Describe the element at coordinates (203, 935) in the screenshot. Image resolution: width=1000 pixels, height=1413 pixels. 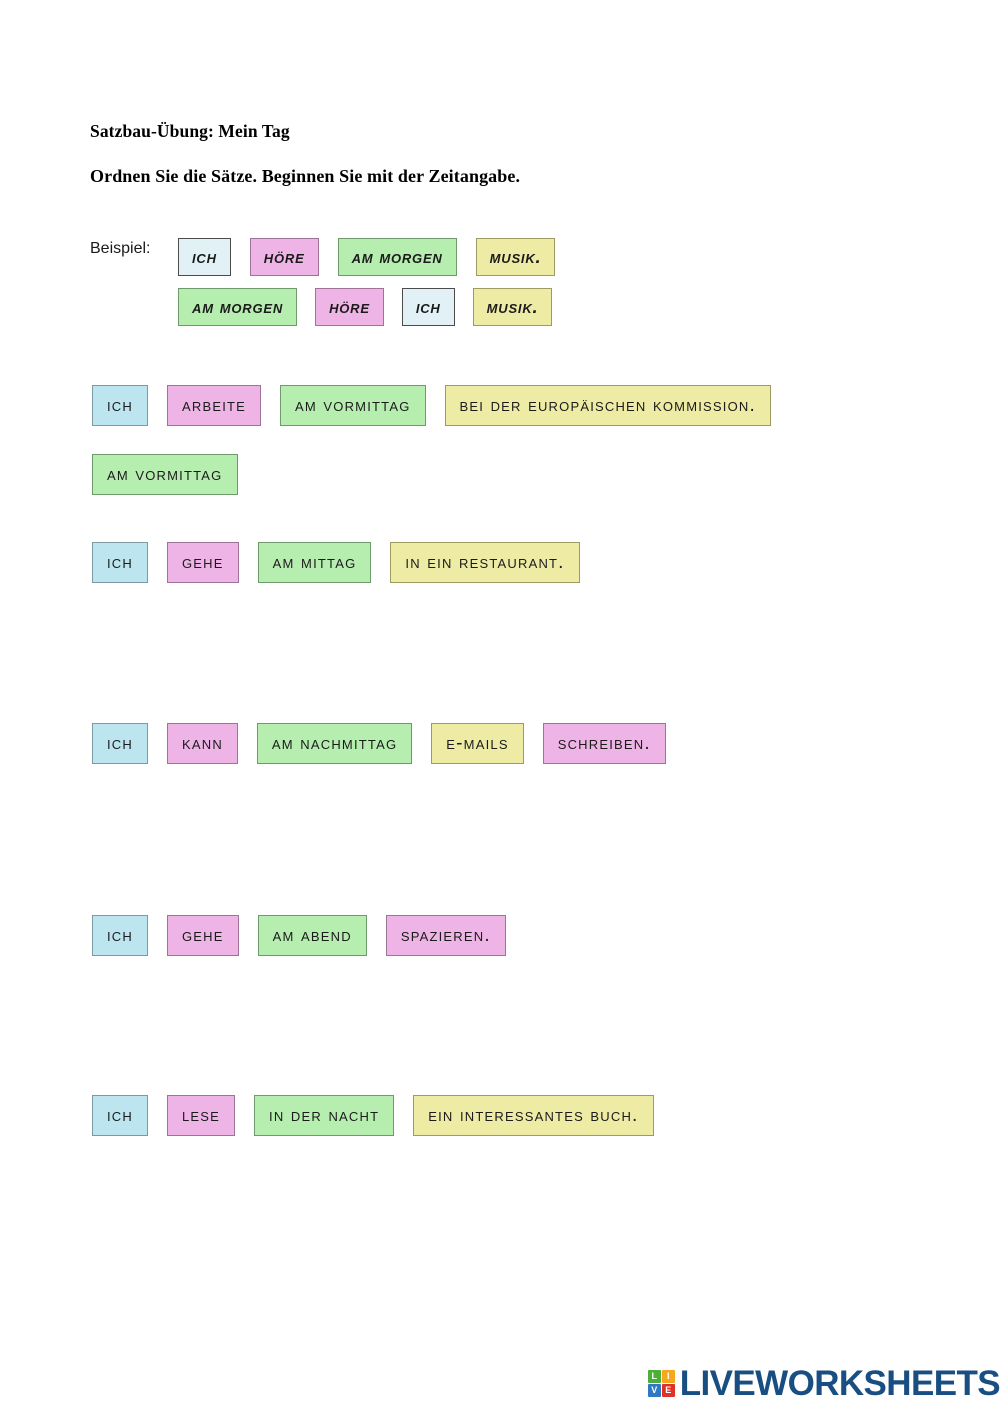
I see `exercise-4-prompt-tile: gehe` at that location.